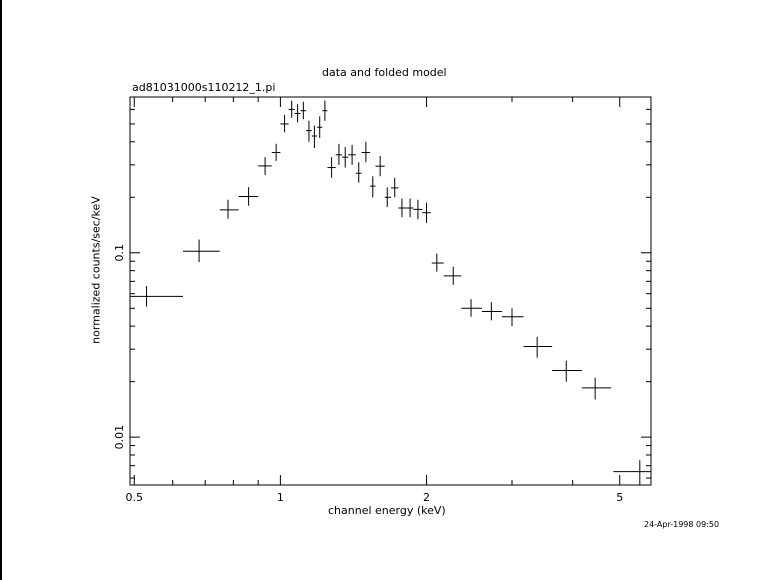 The width and height of the screenshot is (781, 580). I want to click on x-tick-label: 0.5, so click(135, 497).